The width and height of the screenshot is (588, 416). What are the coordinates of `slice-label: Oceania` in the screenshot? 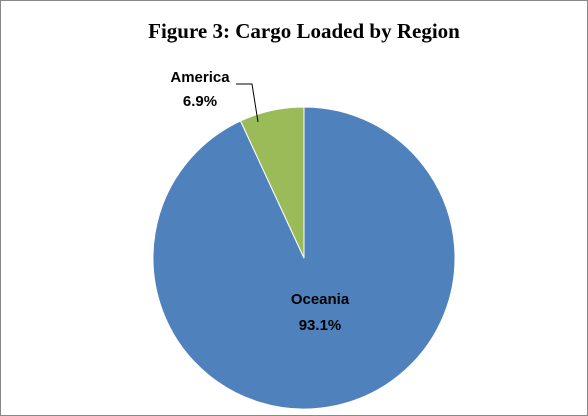 It's located at (320, 299).